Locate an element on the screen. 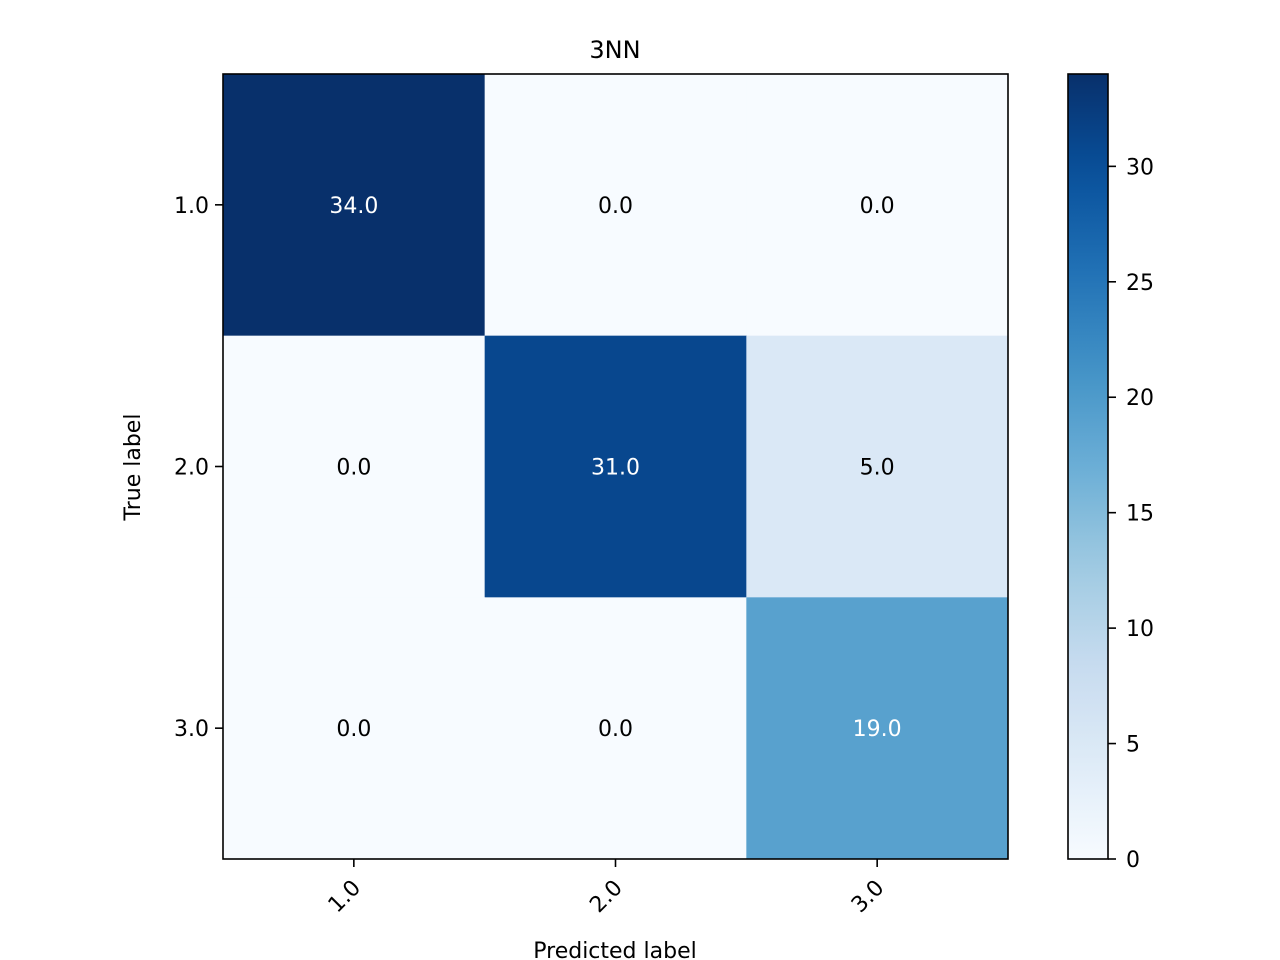 This screenshot has width=1280, height=960. colorbar-tick-label: 5 is located at coordinates (1133, 745).